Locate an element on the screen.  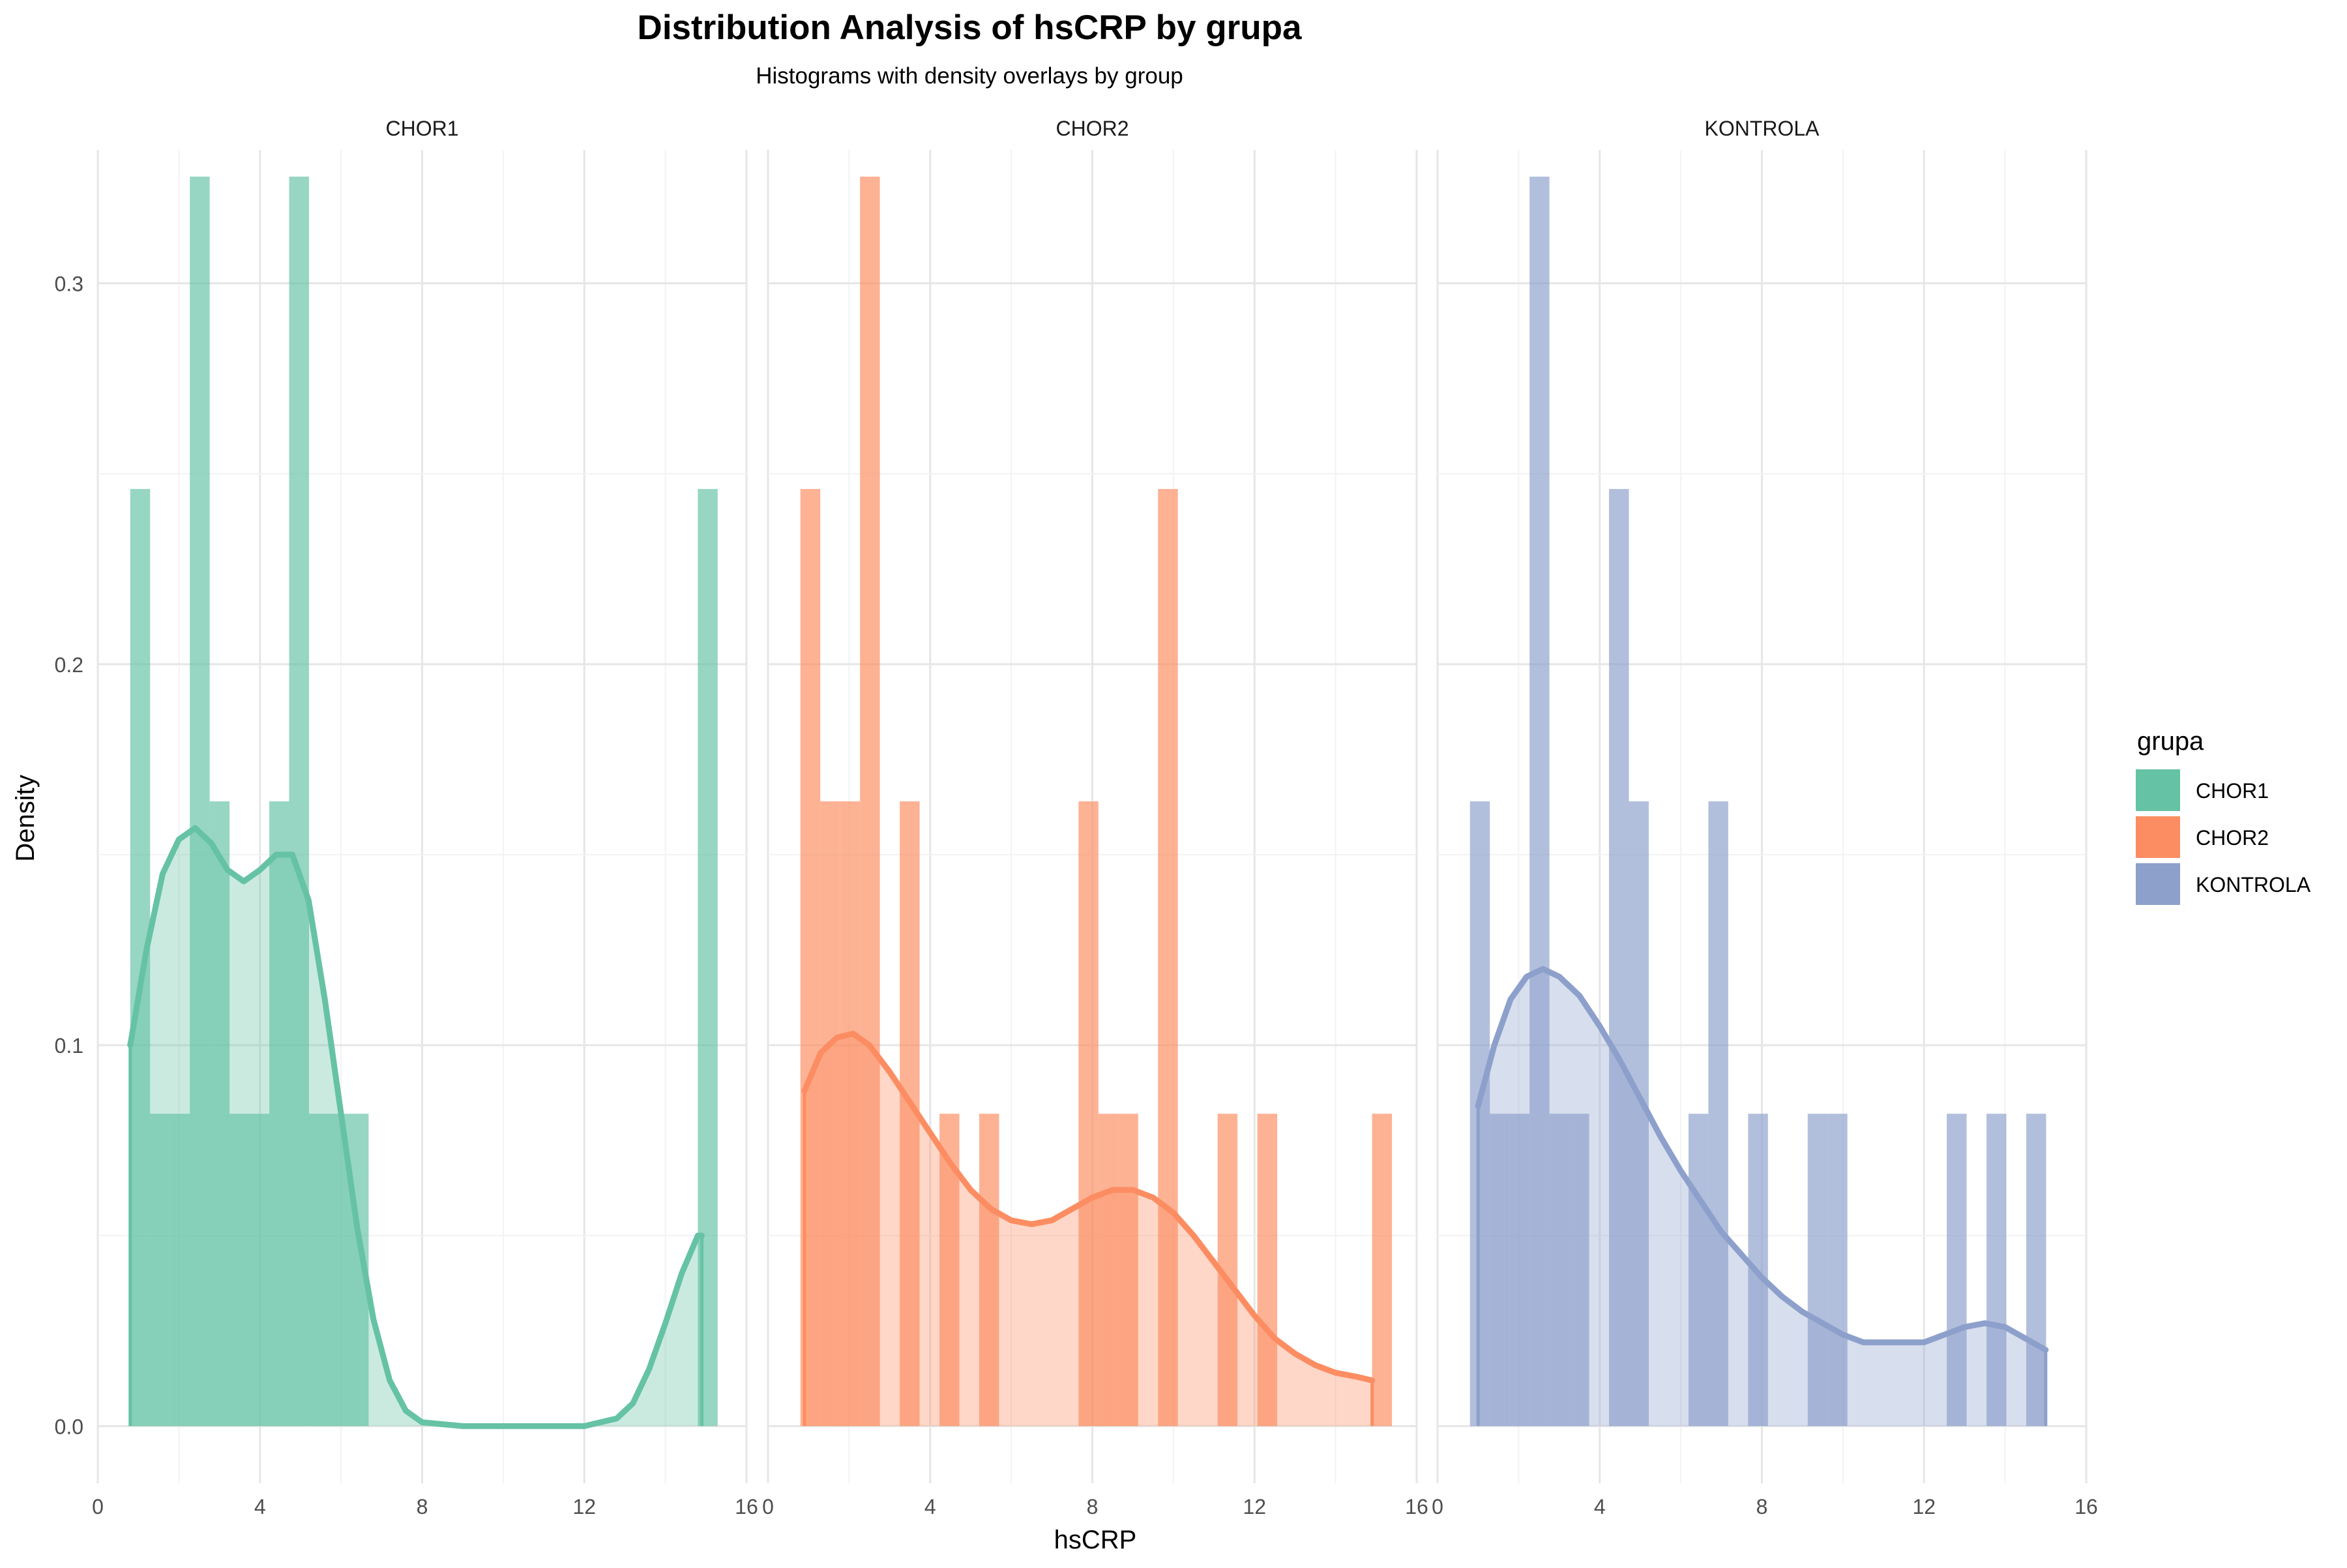
facet-strip-label: KONTROLA is located at coordinates (1762, 129).